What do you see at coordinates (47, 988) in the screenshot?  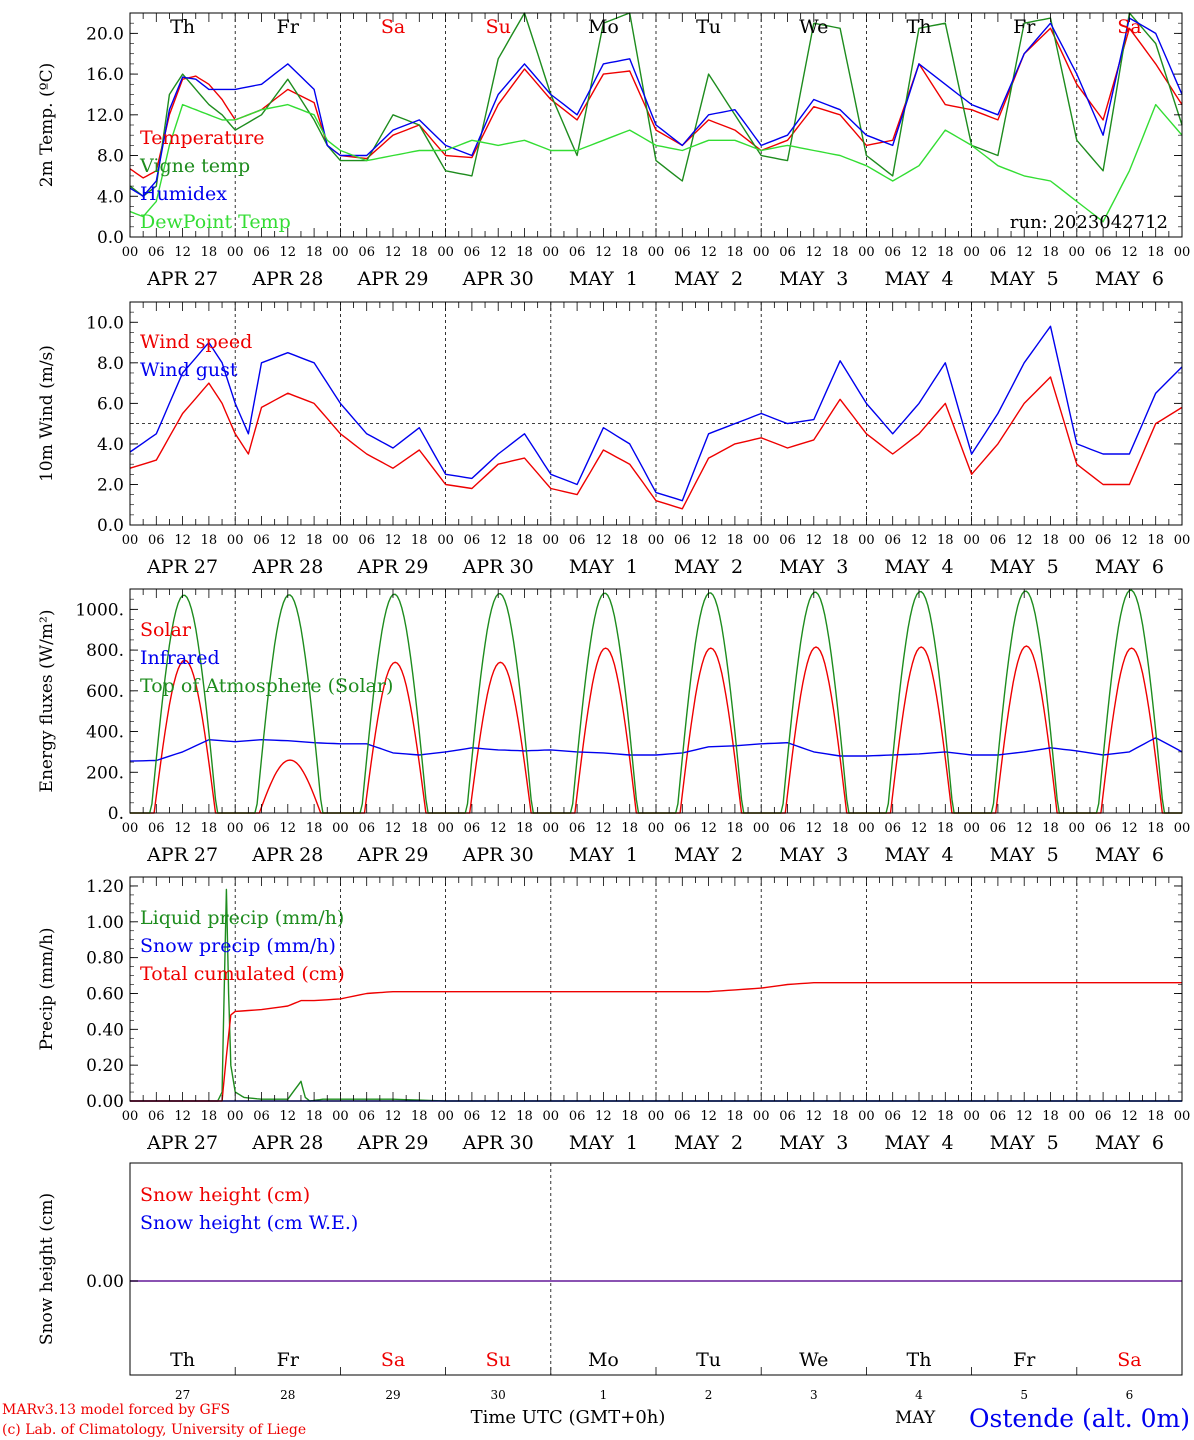 I see `y-axis-title: Precip (mm/h)` at bounding box center [47, 988].